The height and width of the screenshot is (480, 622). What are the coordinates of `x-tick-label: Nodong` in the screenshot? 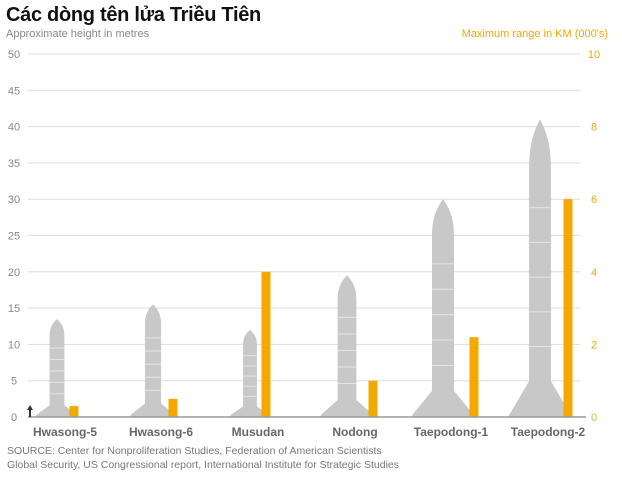 It's located at (354, 432).